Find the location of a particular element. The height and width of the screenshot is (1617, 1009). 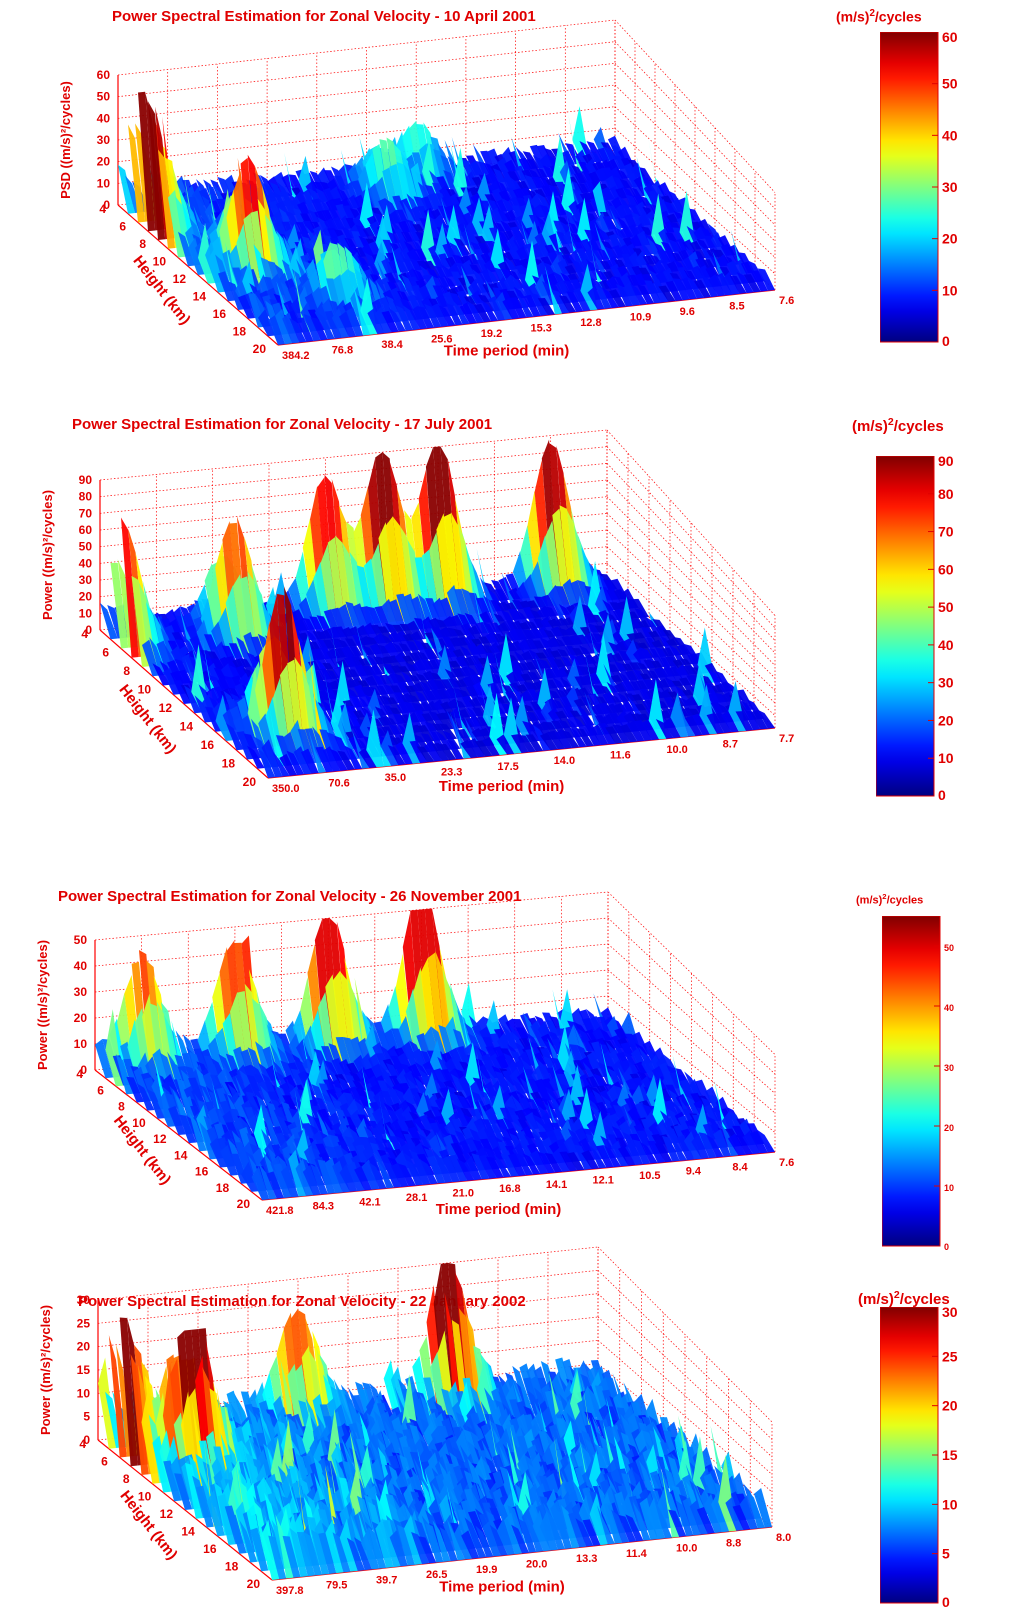

x-tick-label: 25.6 is located at coordinates (441, 340).